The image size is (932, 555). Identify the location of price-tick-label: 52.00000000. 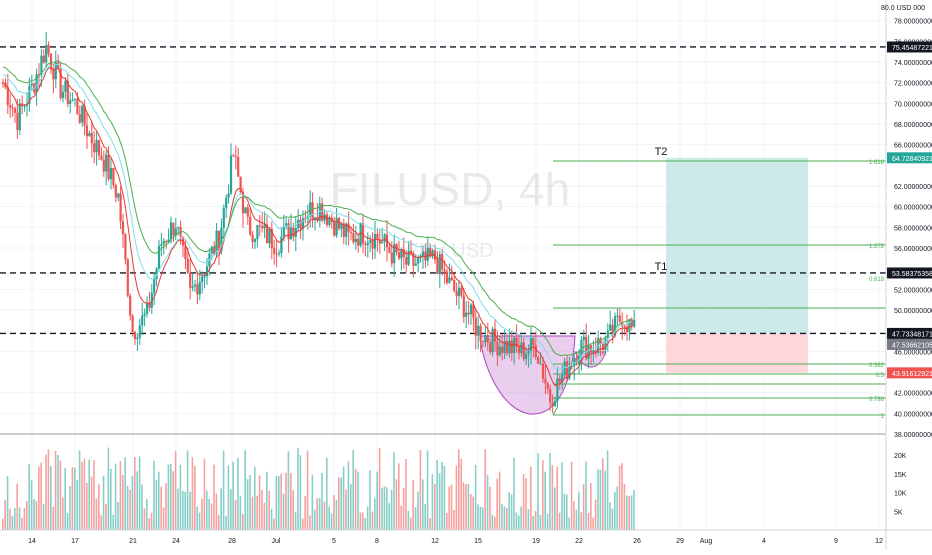
(913, 290).